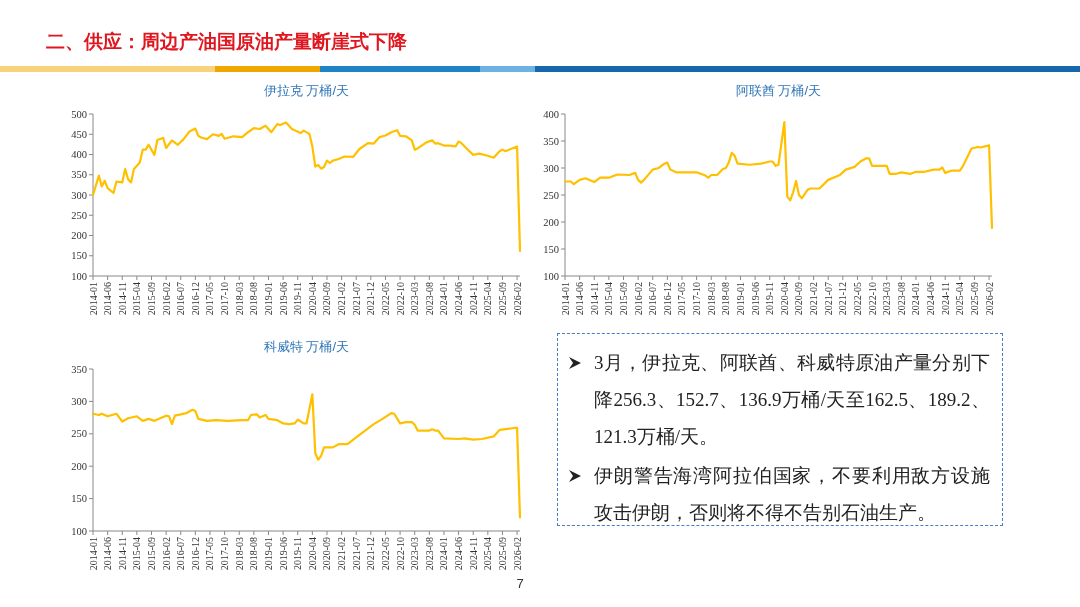  Describe the element at coordinates (108, 299) in the screenshot. I see `x-tick-label: 2014-06` at that location.